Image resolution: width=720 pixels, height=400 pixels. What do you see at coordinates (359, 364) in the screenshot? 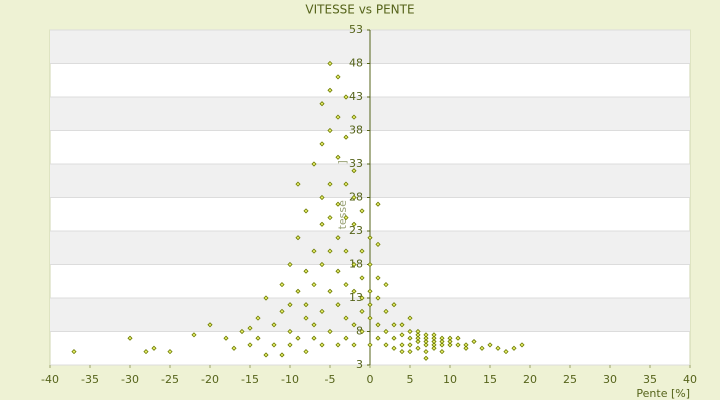
I see `y-tick-label: 3` at bounding box center [359, 364].